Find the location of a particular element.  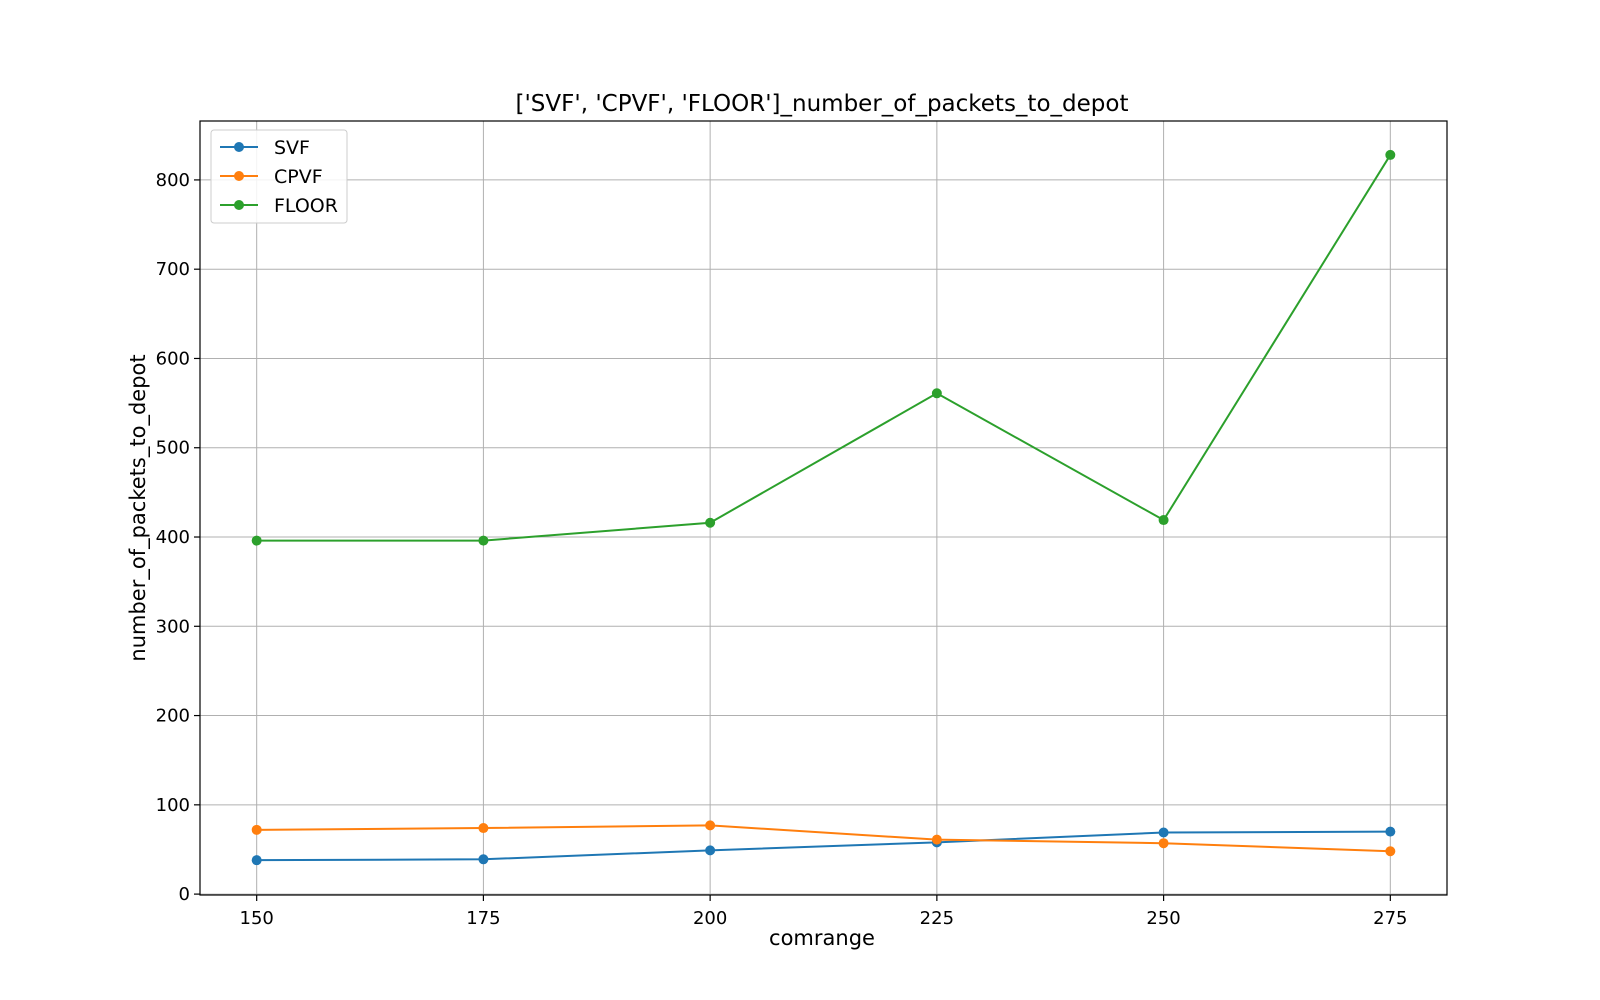

y-tick-label: 500 is located at coordinates (173, 448).